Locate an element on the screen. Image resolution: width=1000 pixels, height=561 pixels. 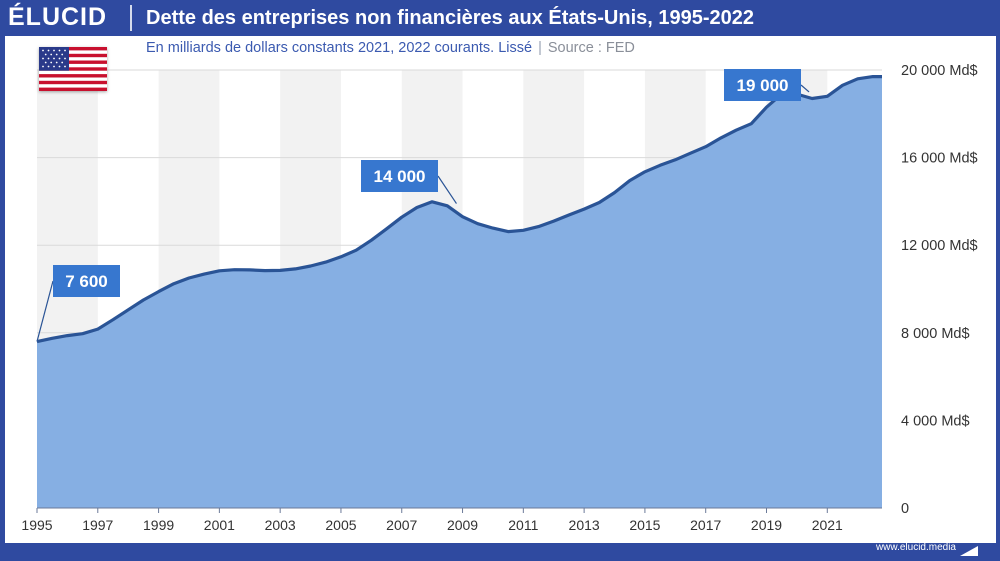
x-tick-label: 1999 is located at coordinates (158, 525).